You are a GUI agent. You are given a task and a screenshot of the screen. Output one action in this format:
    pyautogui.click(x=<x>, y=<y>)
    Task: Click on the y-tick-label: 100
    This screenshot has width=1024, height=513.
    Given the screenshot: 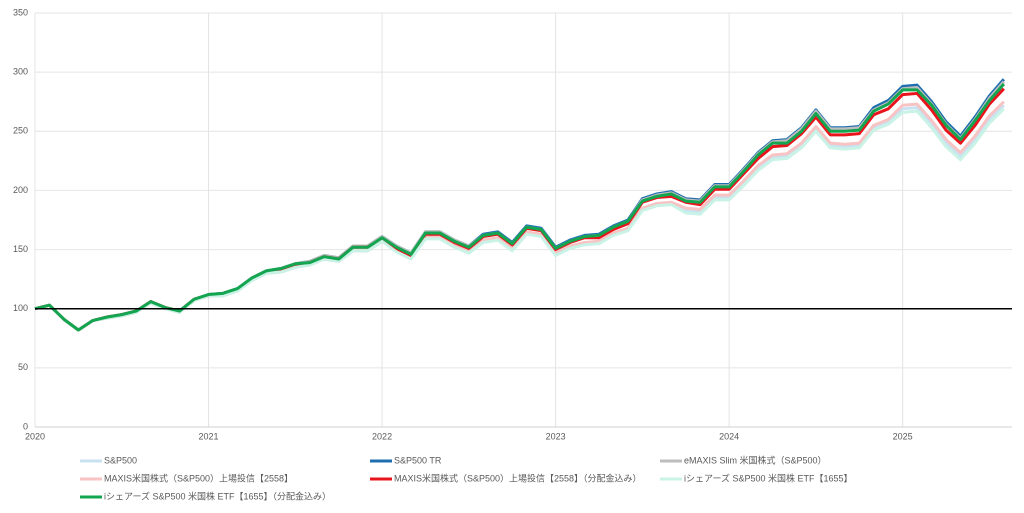 What is the action you would take?
    pyautogui.click(x=20, y=308)
    